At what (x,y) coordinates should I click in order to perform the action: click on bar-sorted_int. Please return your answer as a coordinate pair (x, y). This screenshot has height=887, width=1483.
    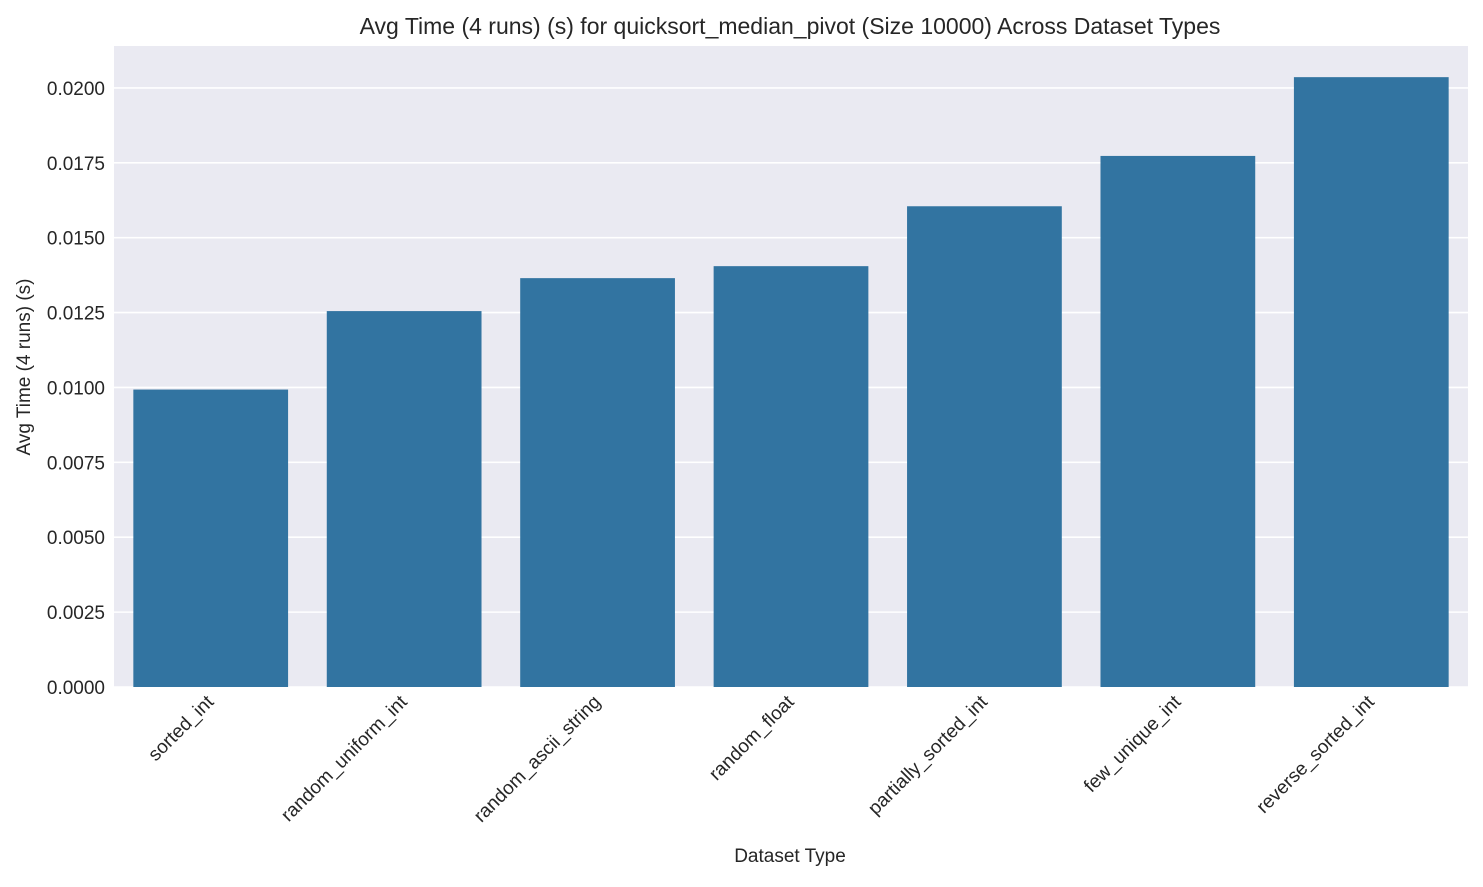
    Looking at the image, I should click on (211, 538).